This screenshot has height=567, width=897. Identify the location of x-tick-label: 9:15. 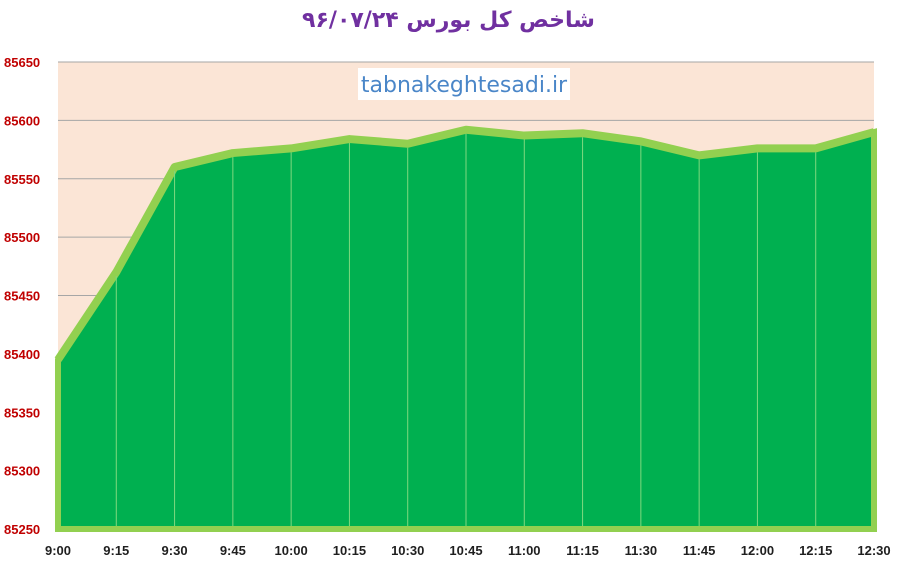
(116, 550).